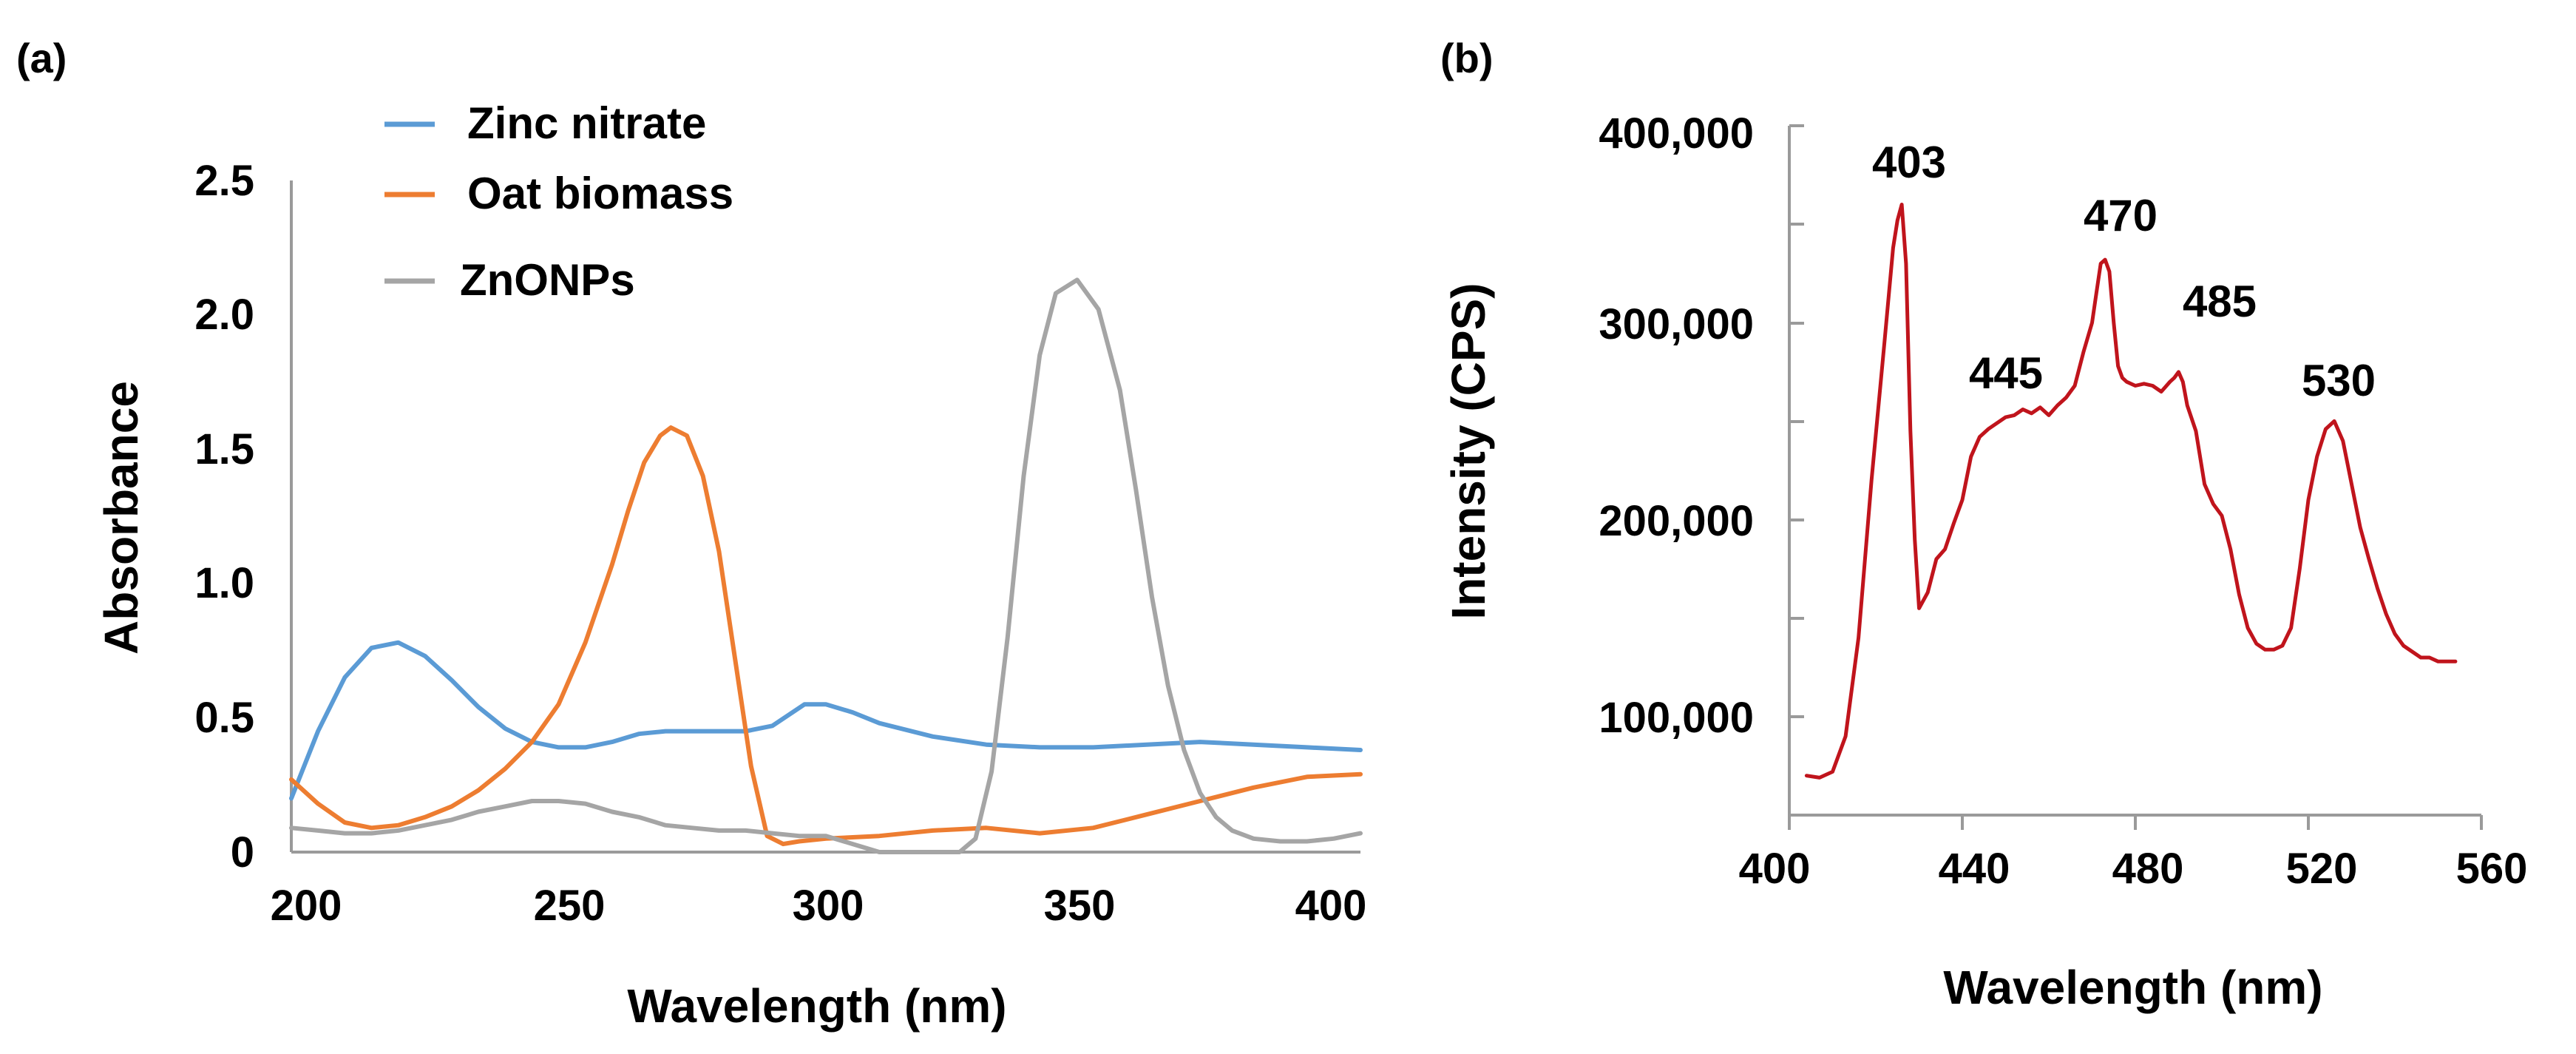 This screenshot has height=1054, width=2576. What do you see at coordinates (816, 1006) in the screenshot?
I see `panel-a-x-axis-title: Wavelength (nm)` at bounding box center [816, 1006].